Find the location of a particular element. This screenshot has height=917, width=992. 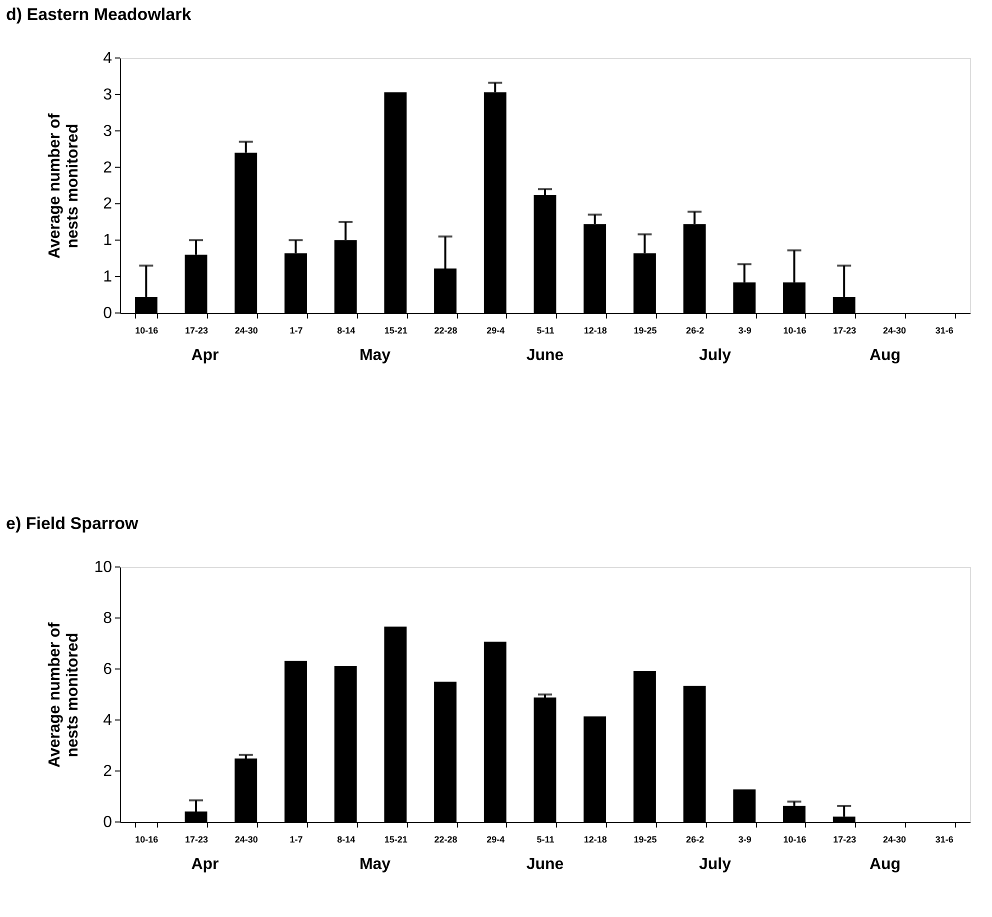

y-tick-label: 8 is located at coordinates (107, 618).